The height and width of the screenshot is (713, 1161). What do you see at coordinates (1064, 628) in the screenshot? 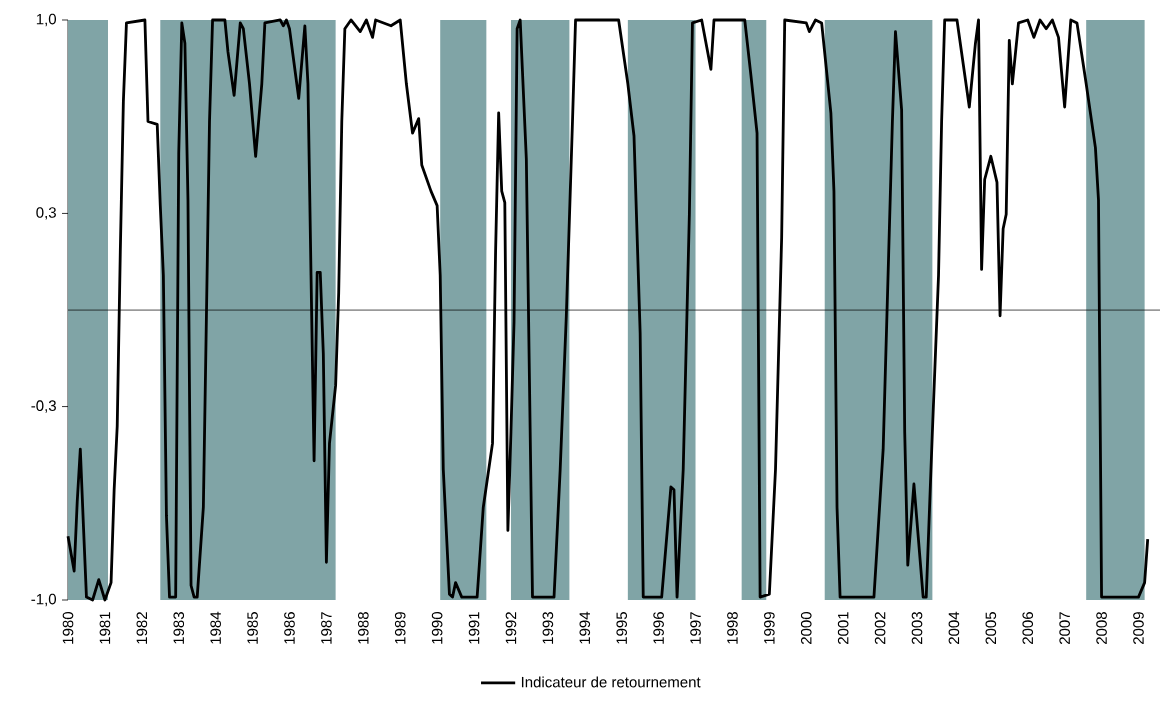
I see `x-tick-label: 2007` at bounding box center [1064, 628].